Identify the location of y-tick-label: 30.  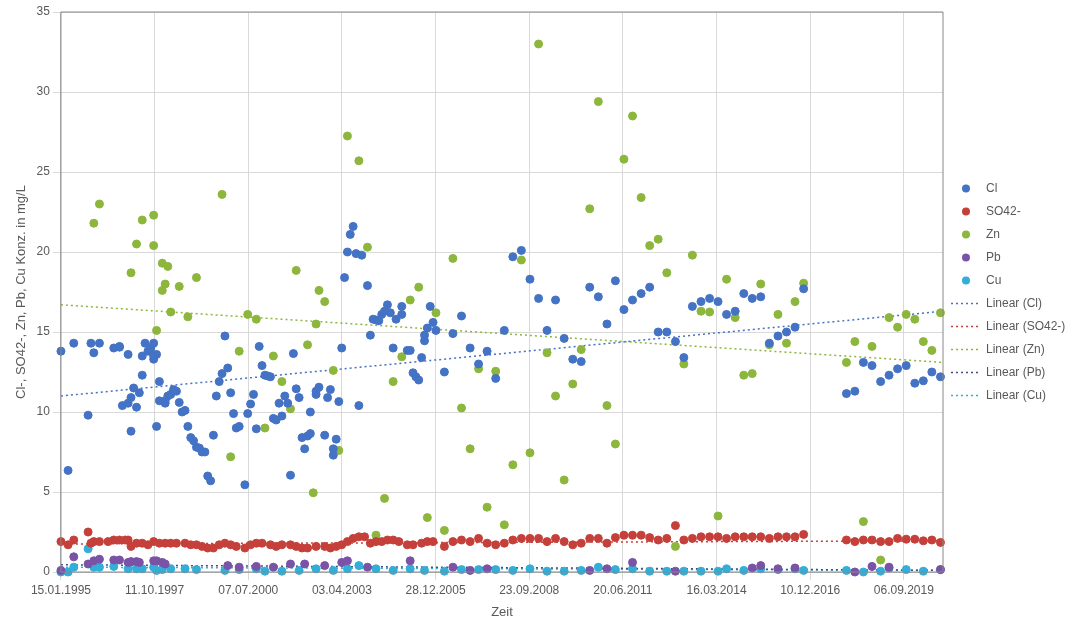
(43, 91).